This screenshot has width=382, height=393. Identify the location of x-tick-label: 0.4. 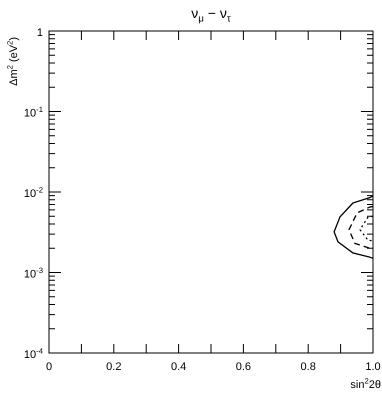
(178, 367).